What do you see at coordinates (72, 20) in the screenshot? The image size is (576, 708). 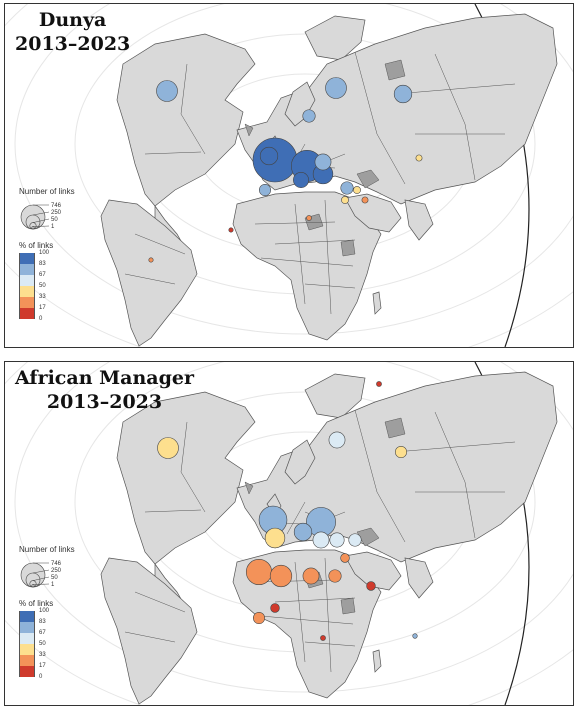 I see `map-title-name: Dunya` at bounding box center [72, 20].